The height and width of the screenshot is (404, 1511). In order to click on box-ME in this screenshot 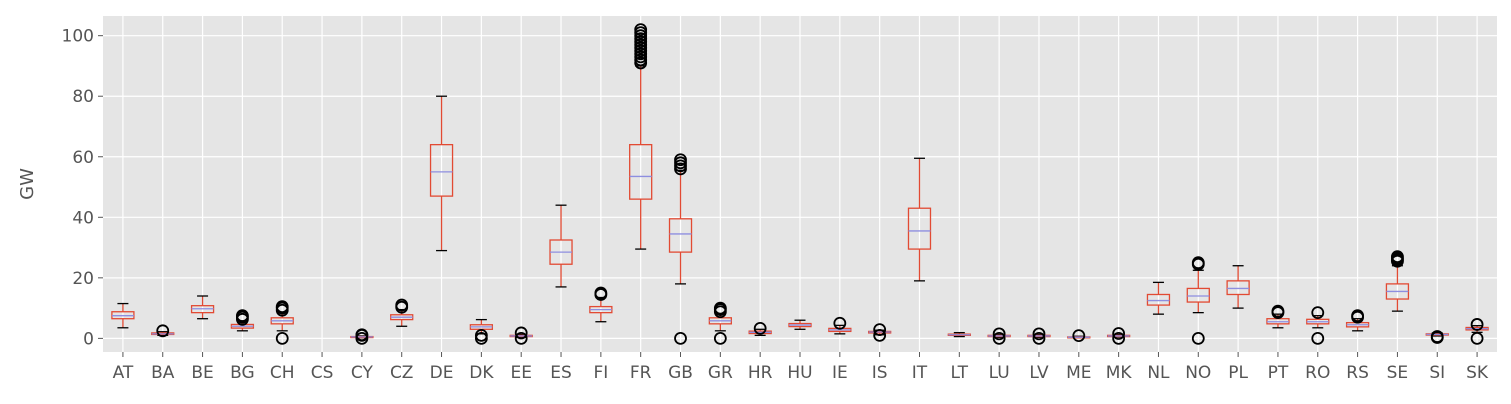, I will do `click(1079, 336)`.